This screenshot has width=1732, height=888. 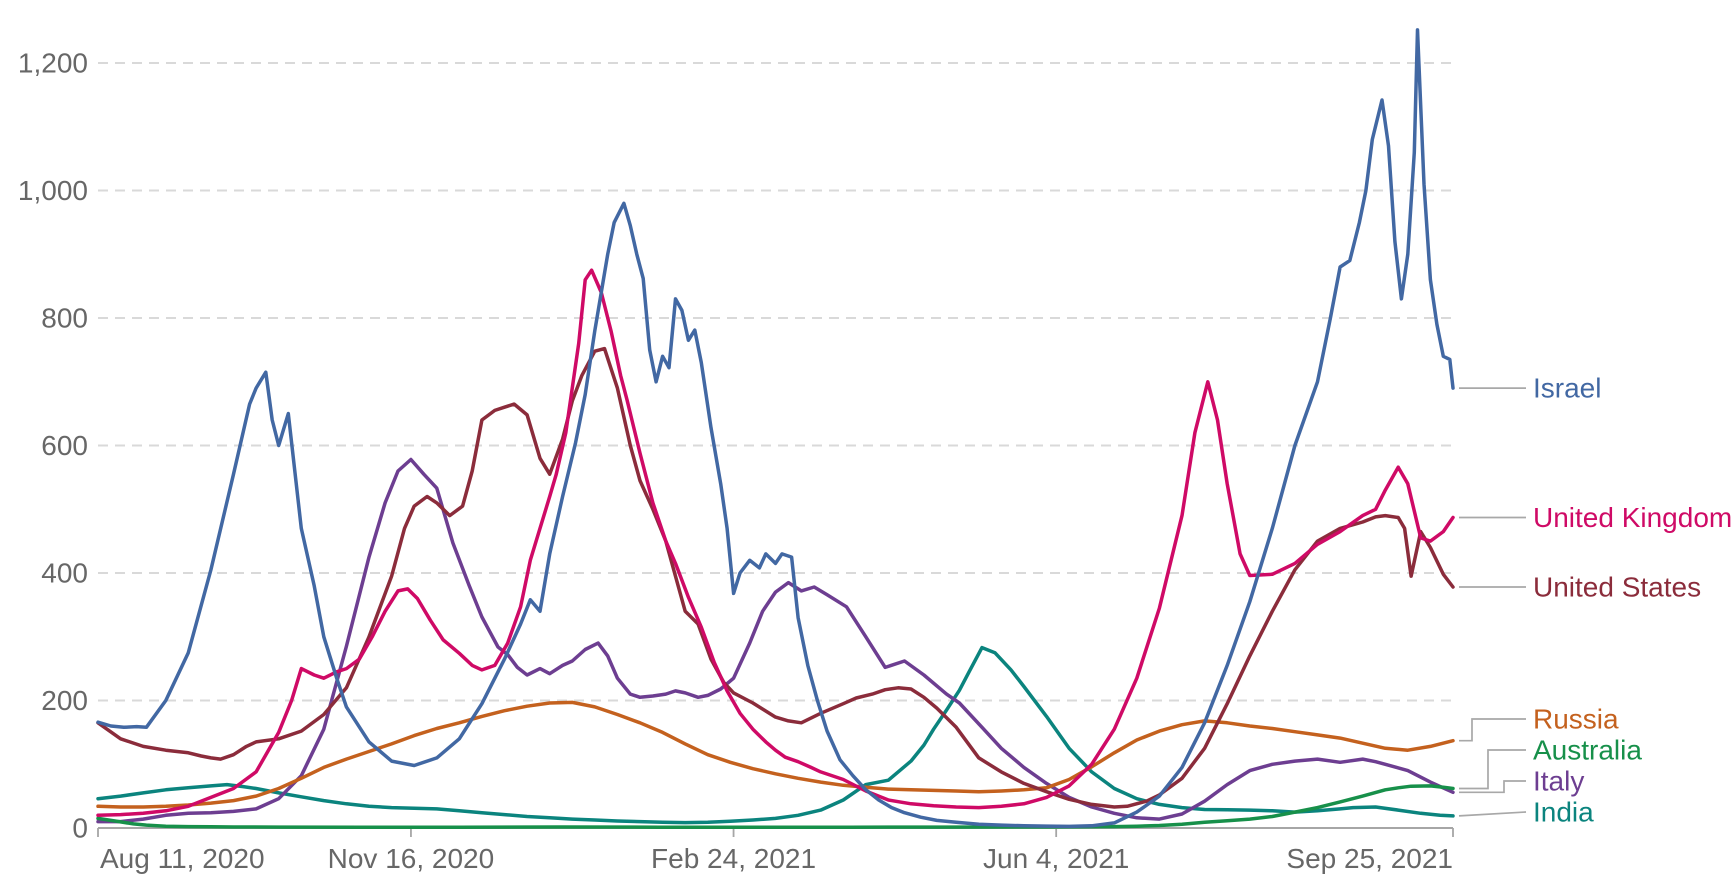 I want to click on series-line-australia, so click(x=775, y=806).